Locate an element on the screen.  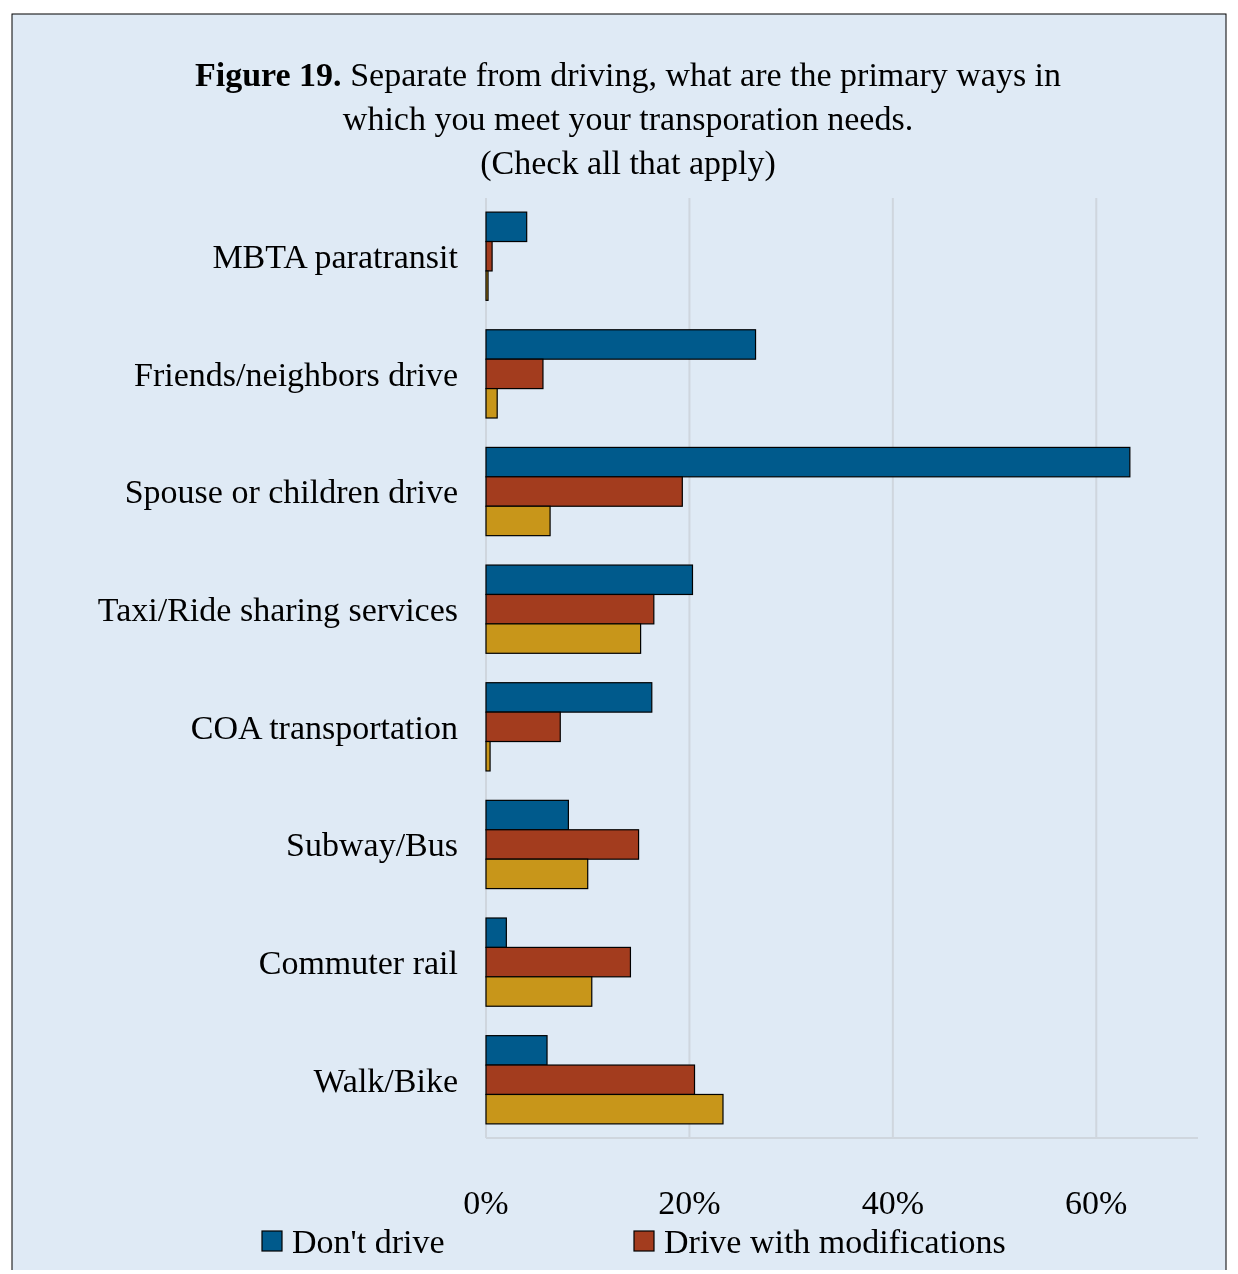
y-tick-label: Spouse or children drive is located at coordinates (291, 492).